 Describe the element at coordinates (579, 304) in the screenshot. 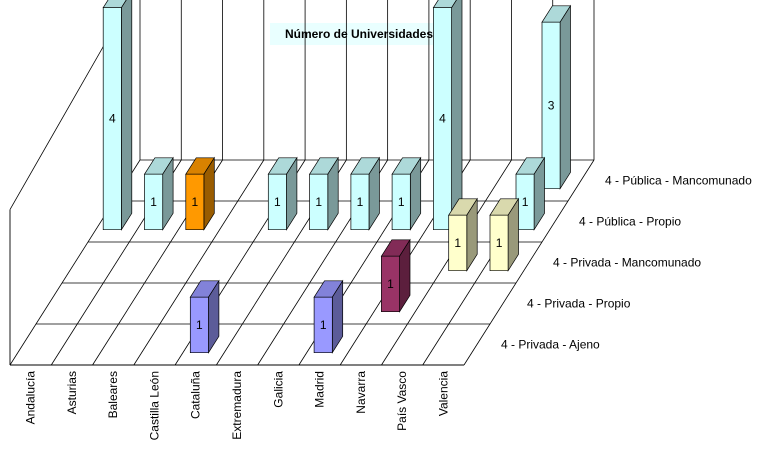

I see `series-depth-label: 4 - Privada - Propio` at that location.